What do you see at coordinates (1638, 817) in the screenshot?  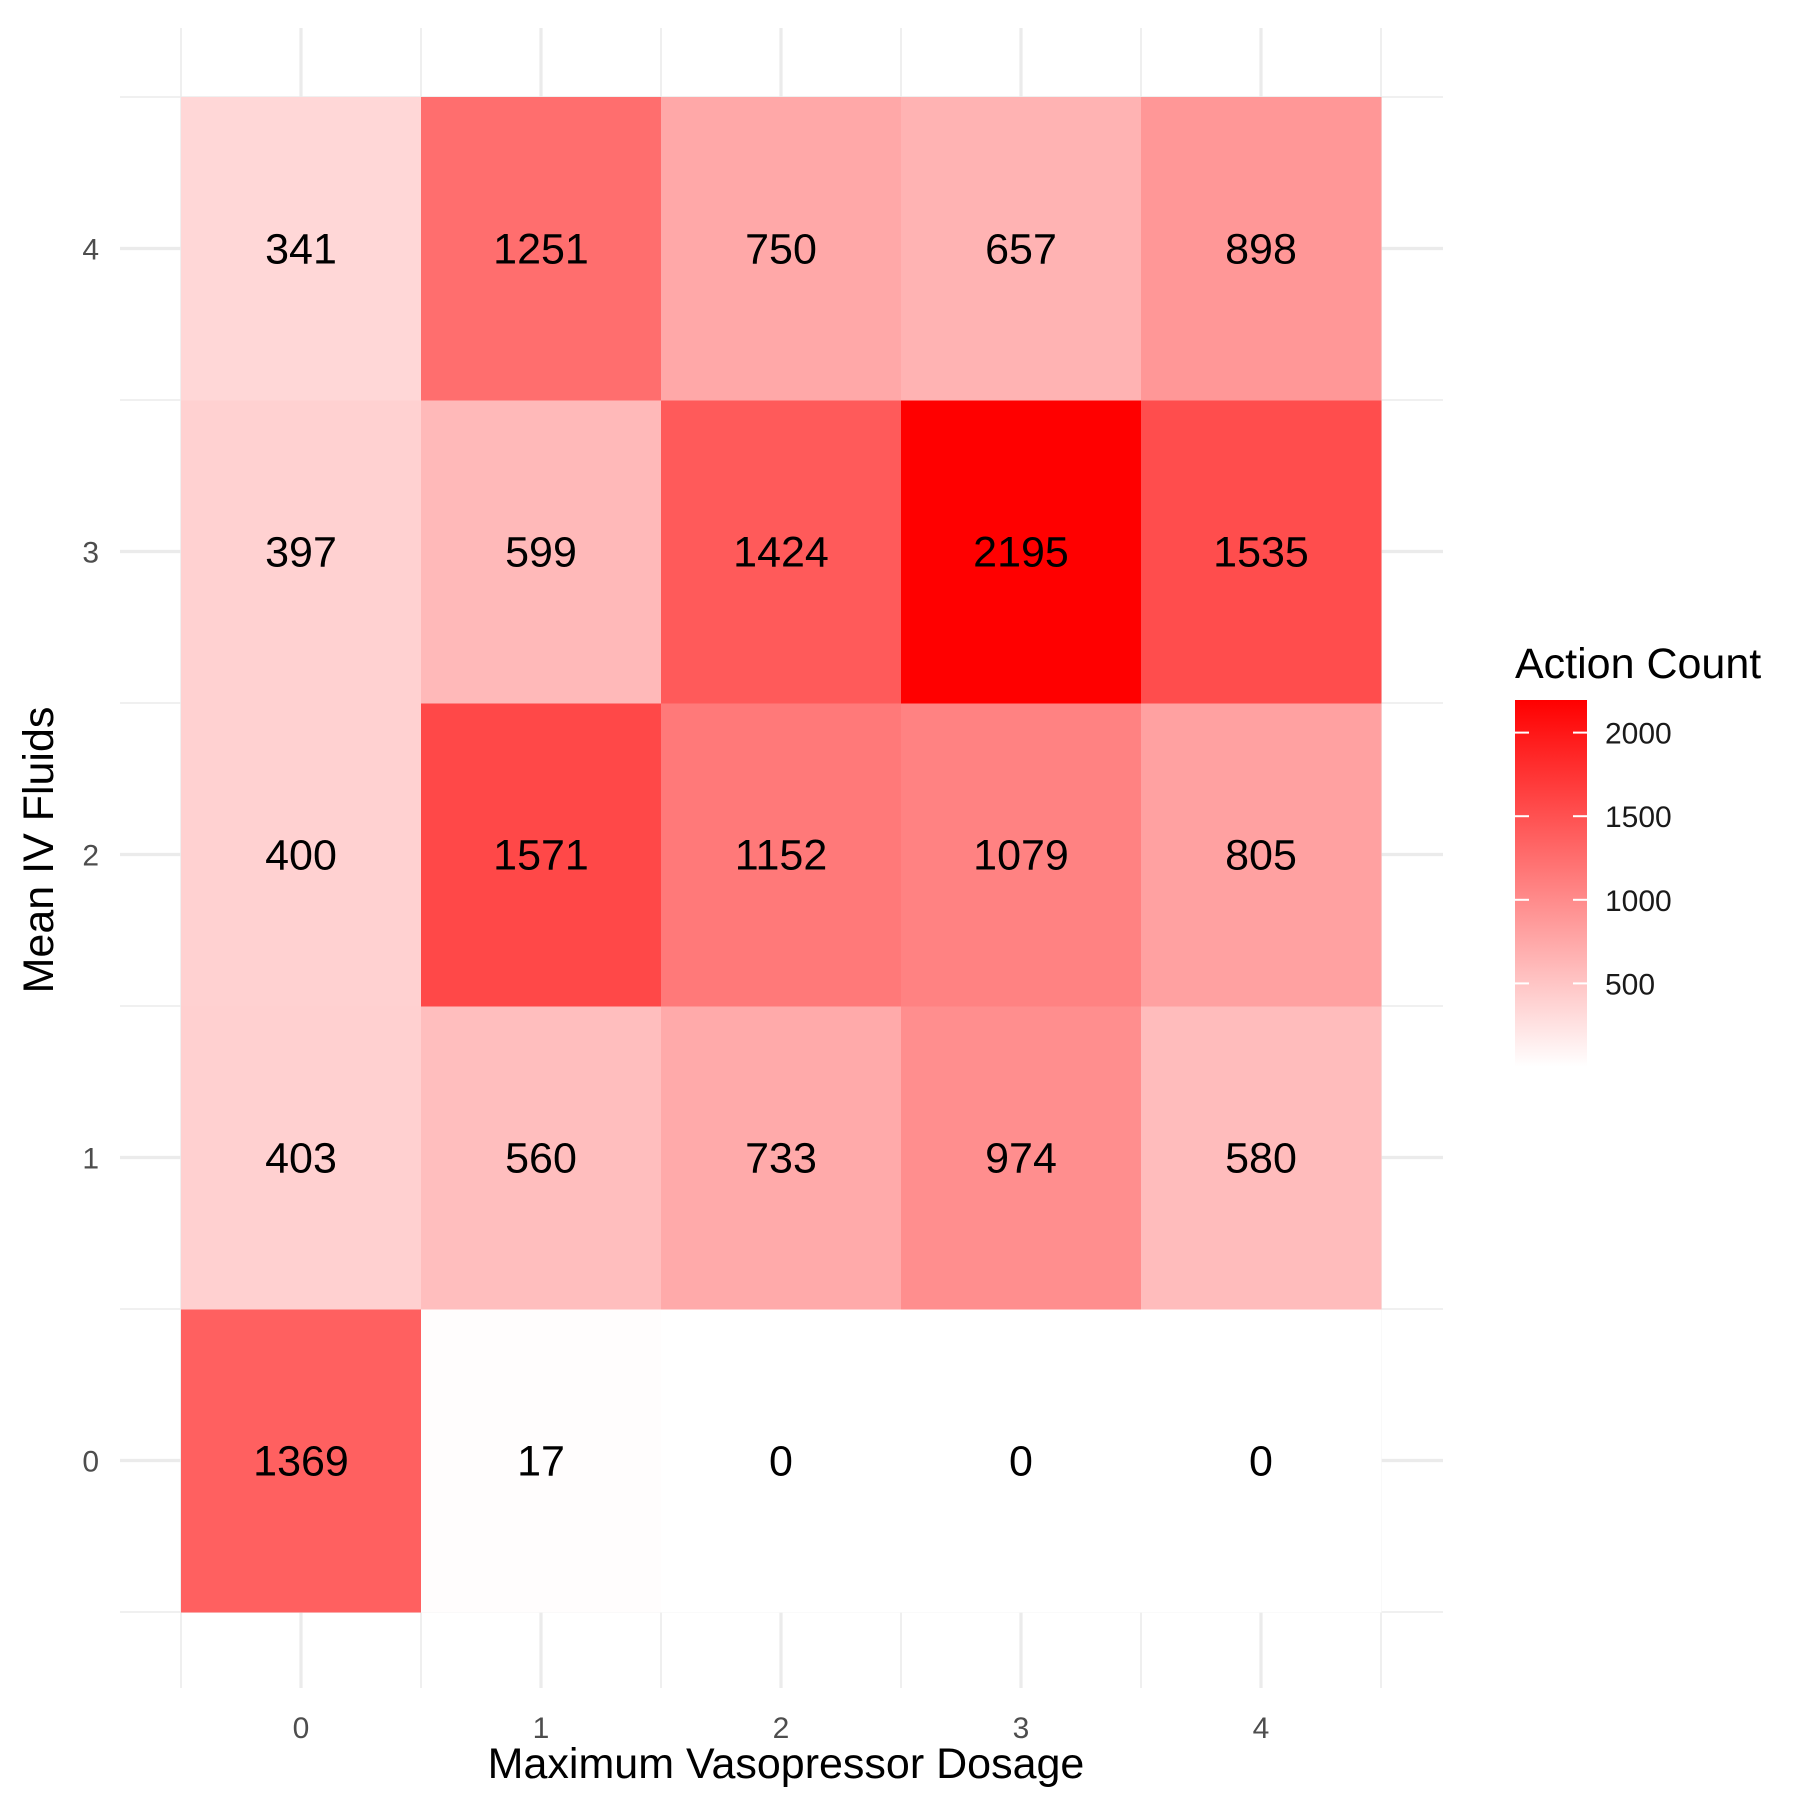 I see `legend-tick-label: 1500` at bounding box center [1638, 817].